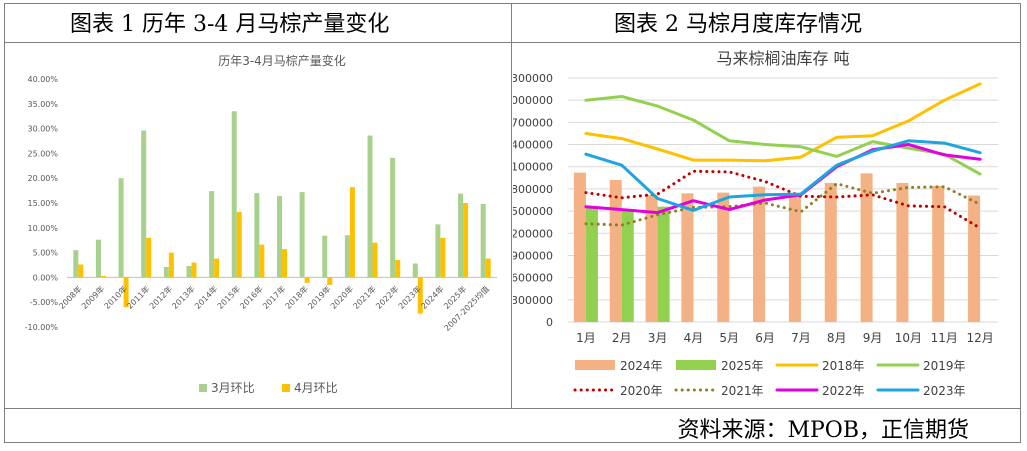 The image size is (1027, 451). What do you see at coordinates (533, 189) in the screenshot?
I see `y-tick-label: 1800000` at bounding box center [533, 189].